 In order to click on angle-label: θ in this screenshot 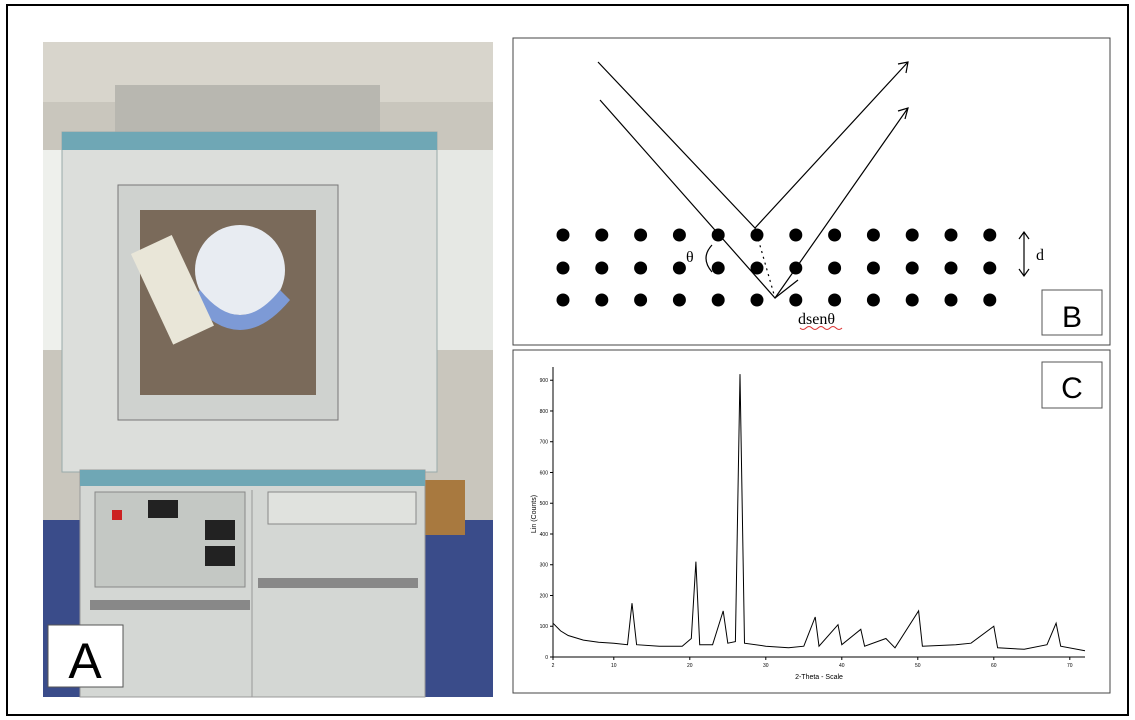, I will do `click(690, 257)`.